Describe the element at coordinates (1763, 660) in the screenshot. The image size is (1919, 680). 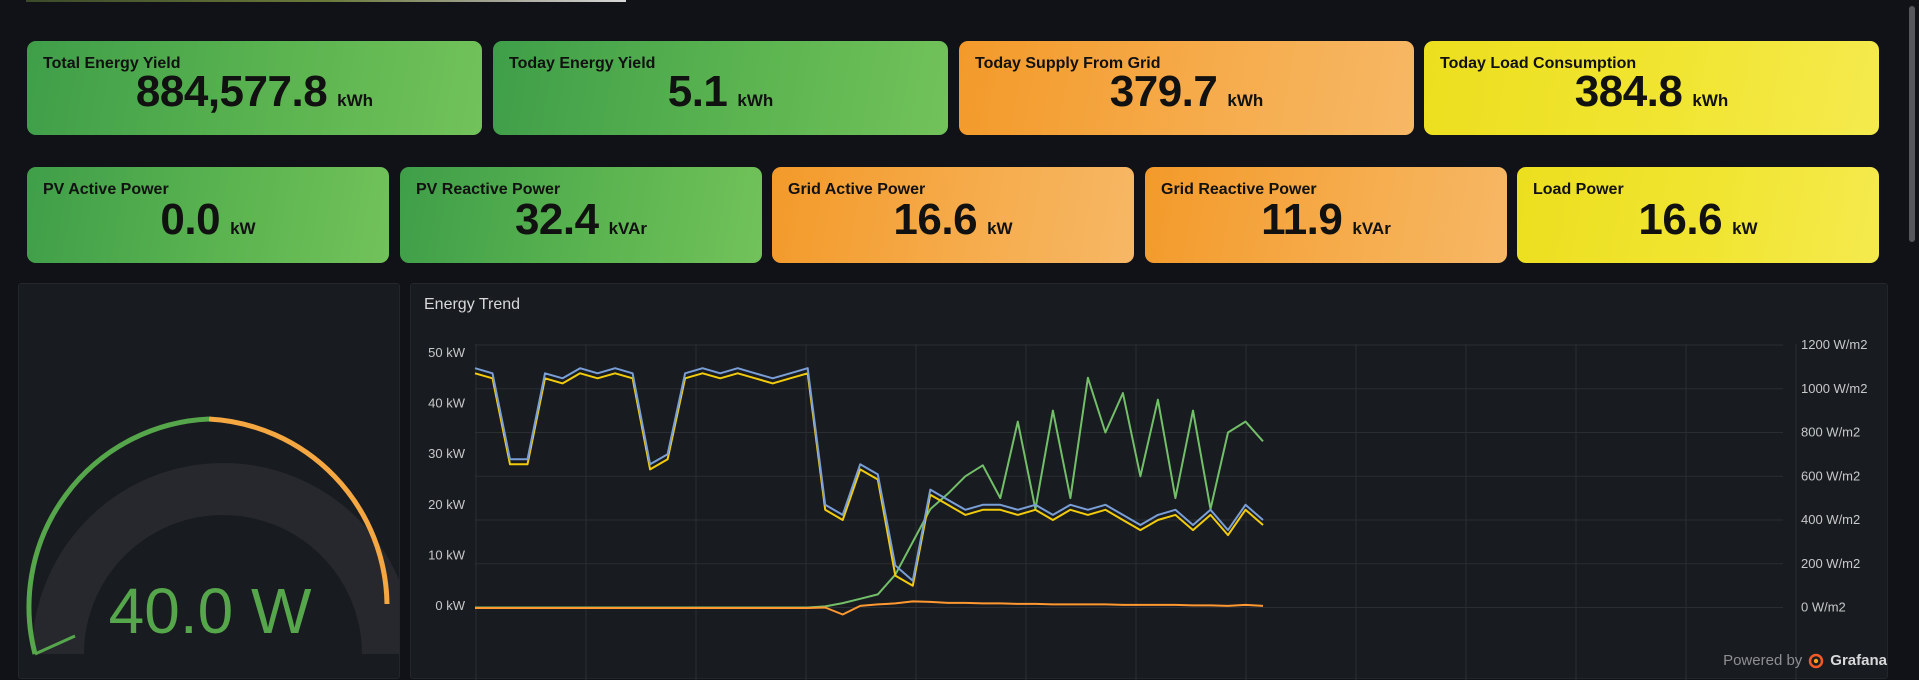
I see `powered-by-text: Powered by` at that location.